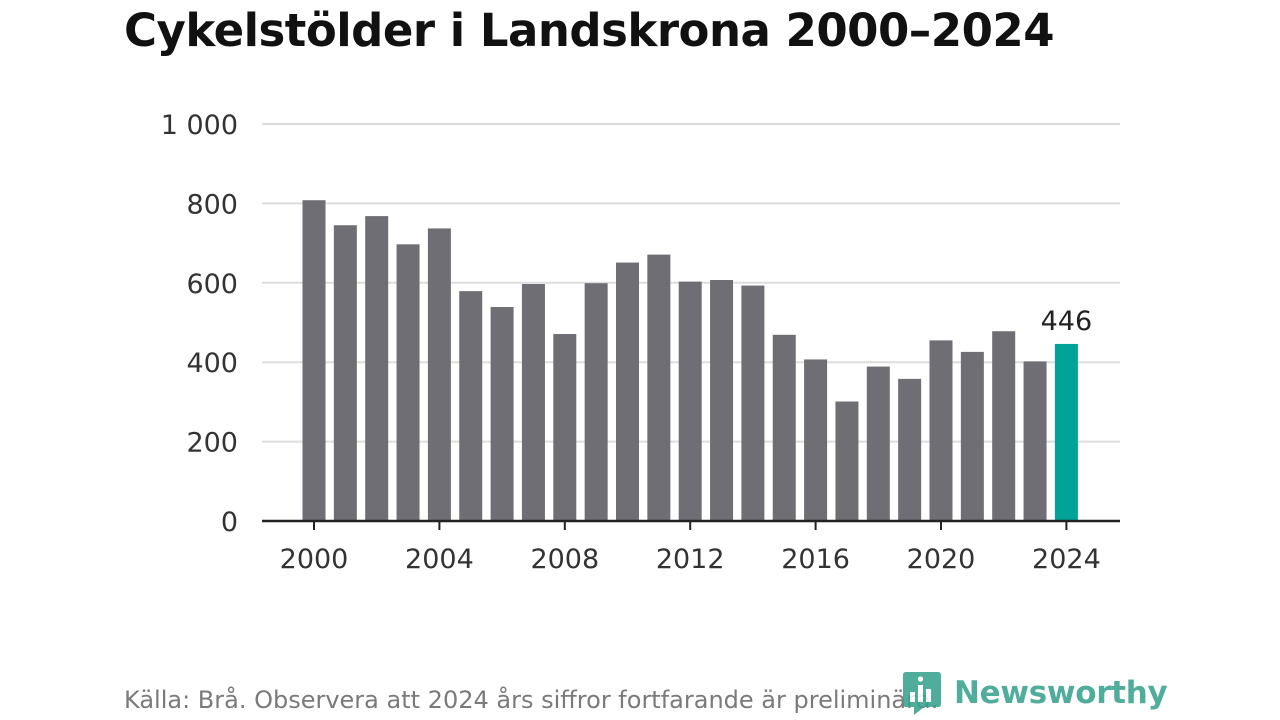 This screenshot has height=720, width=1280. What do you see at coordinates (314, 559) in the screenshot?
I see `x-tick-label: 2000` at bounding box center [314, 559].